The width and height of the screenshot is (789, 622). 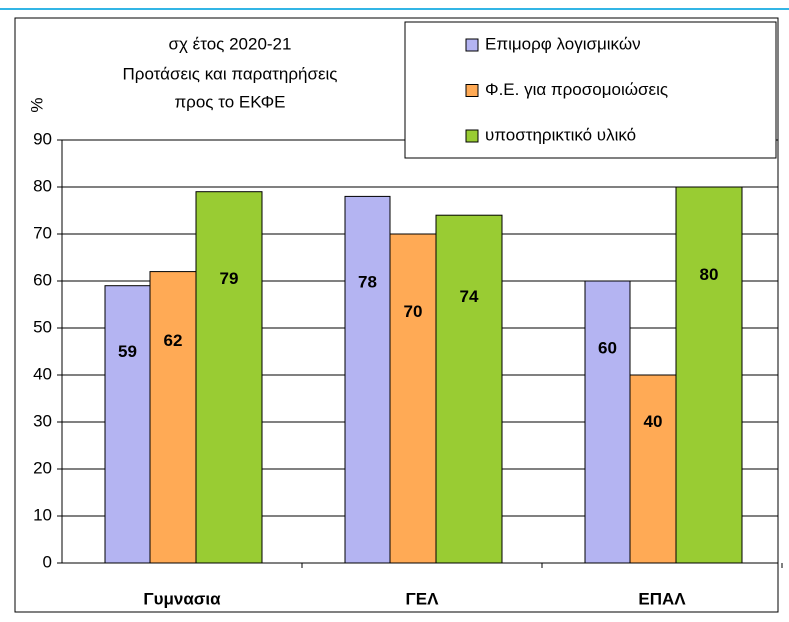 What do you see at coordinates (42, 185) in the screenshot?
I see `y-tick-label: 80` at bounding box center [42, 185].